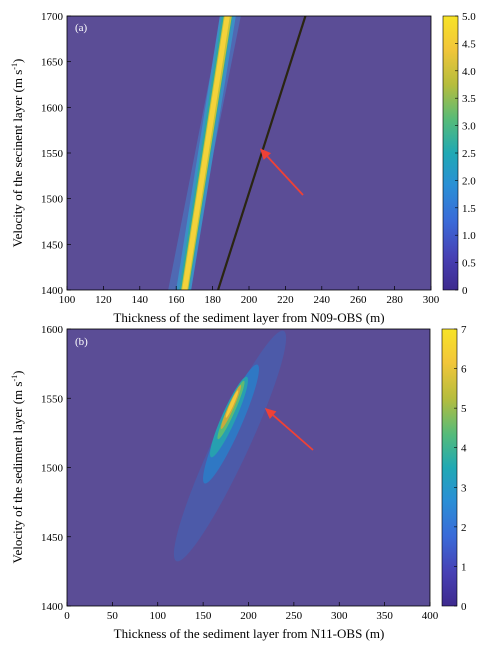  I want to click on colorbar-tick-label: 1.5, so click(469, 209).